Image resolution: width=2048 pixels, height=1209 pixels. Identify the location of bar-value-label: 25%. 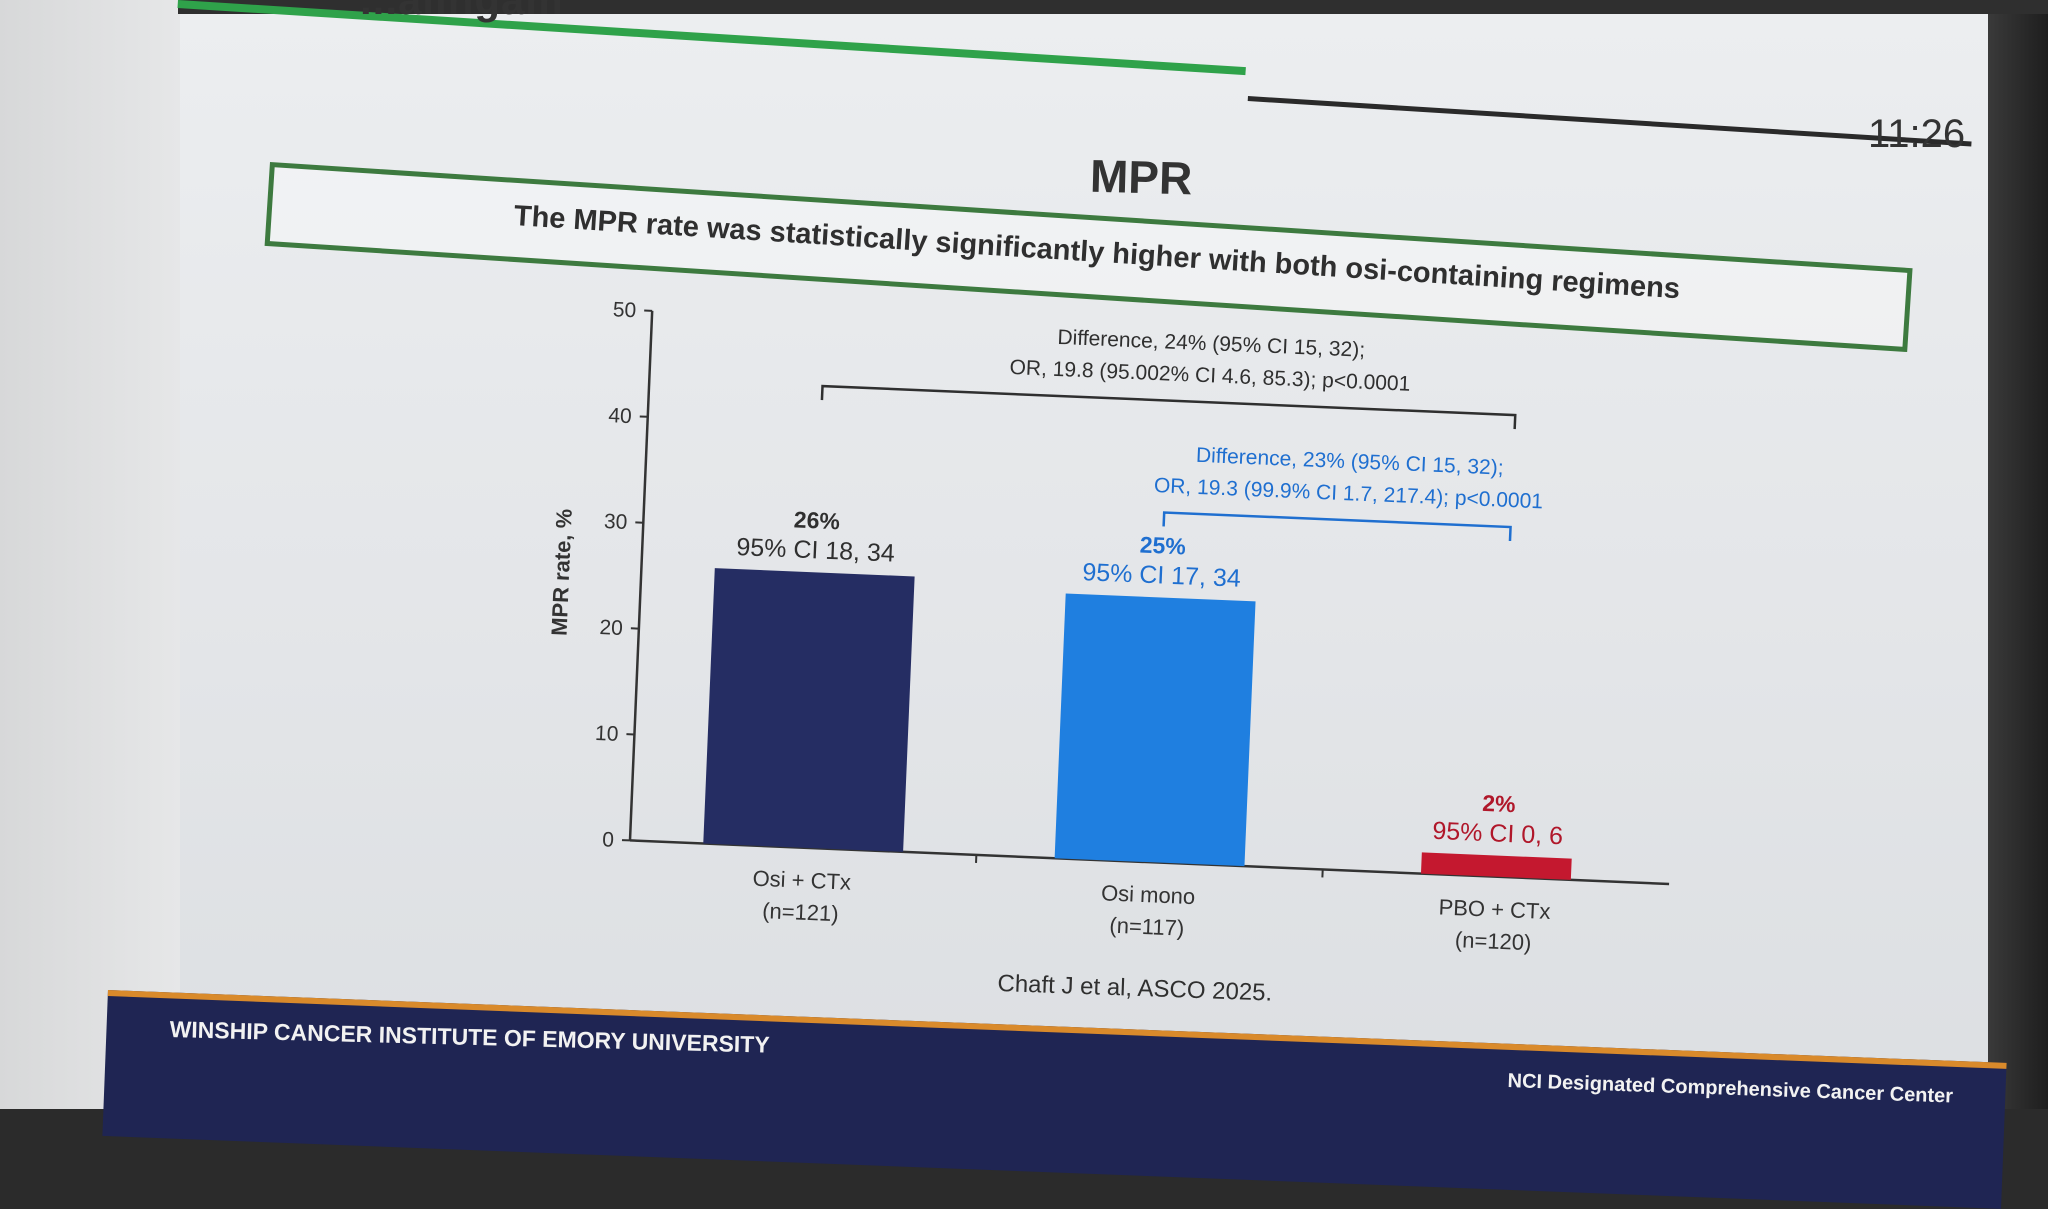
(1162, 546).